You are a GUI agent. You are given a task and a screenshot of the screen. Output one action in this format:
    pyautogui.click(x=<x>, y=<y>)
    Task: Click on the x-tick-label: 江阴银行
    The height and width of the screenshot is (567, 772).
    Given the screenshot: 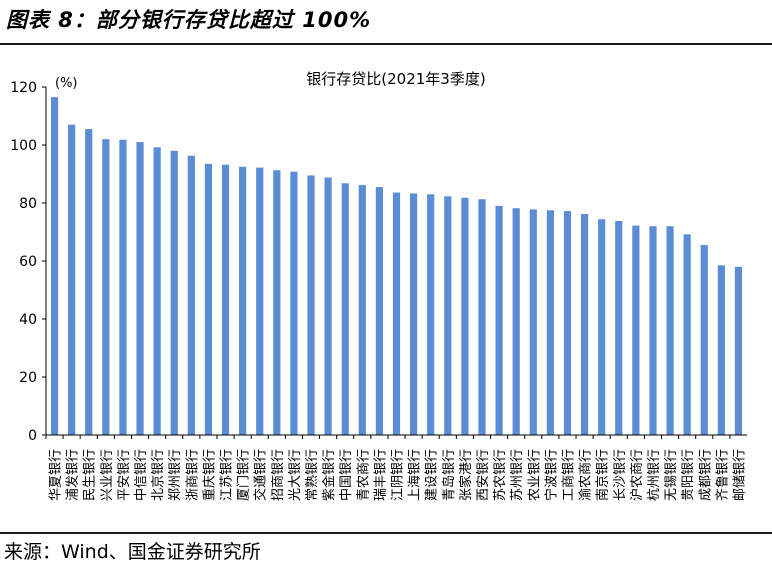 What is the action you would take?
    pyautogui.click(x=398, y=475)
    